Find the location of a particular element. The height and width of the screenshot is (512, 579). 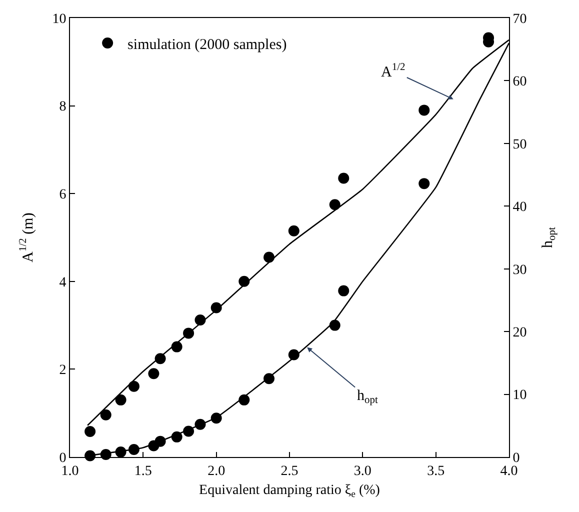

annotation: A$^{1/2}$ is located at coordinates (393, 71).